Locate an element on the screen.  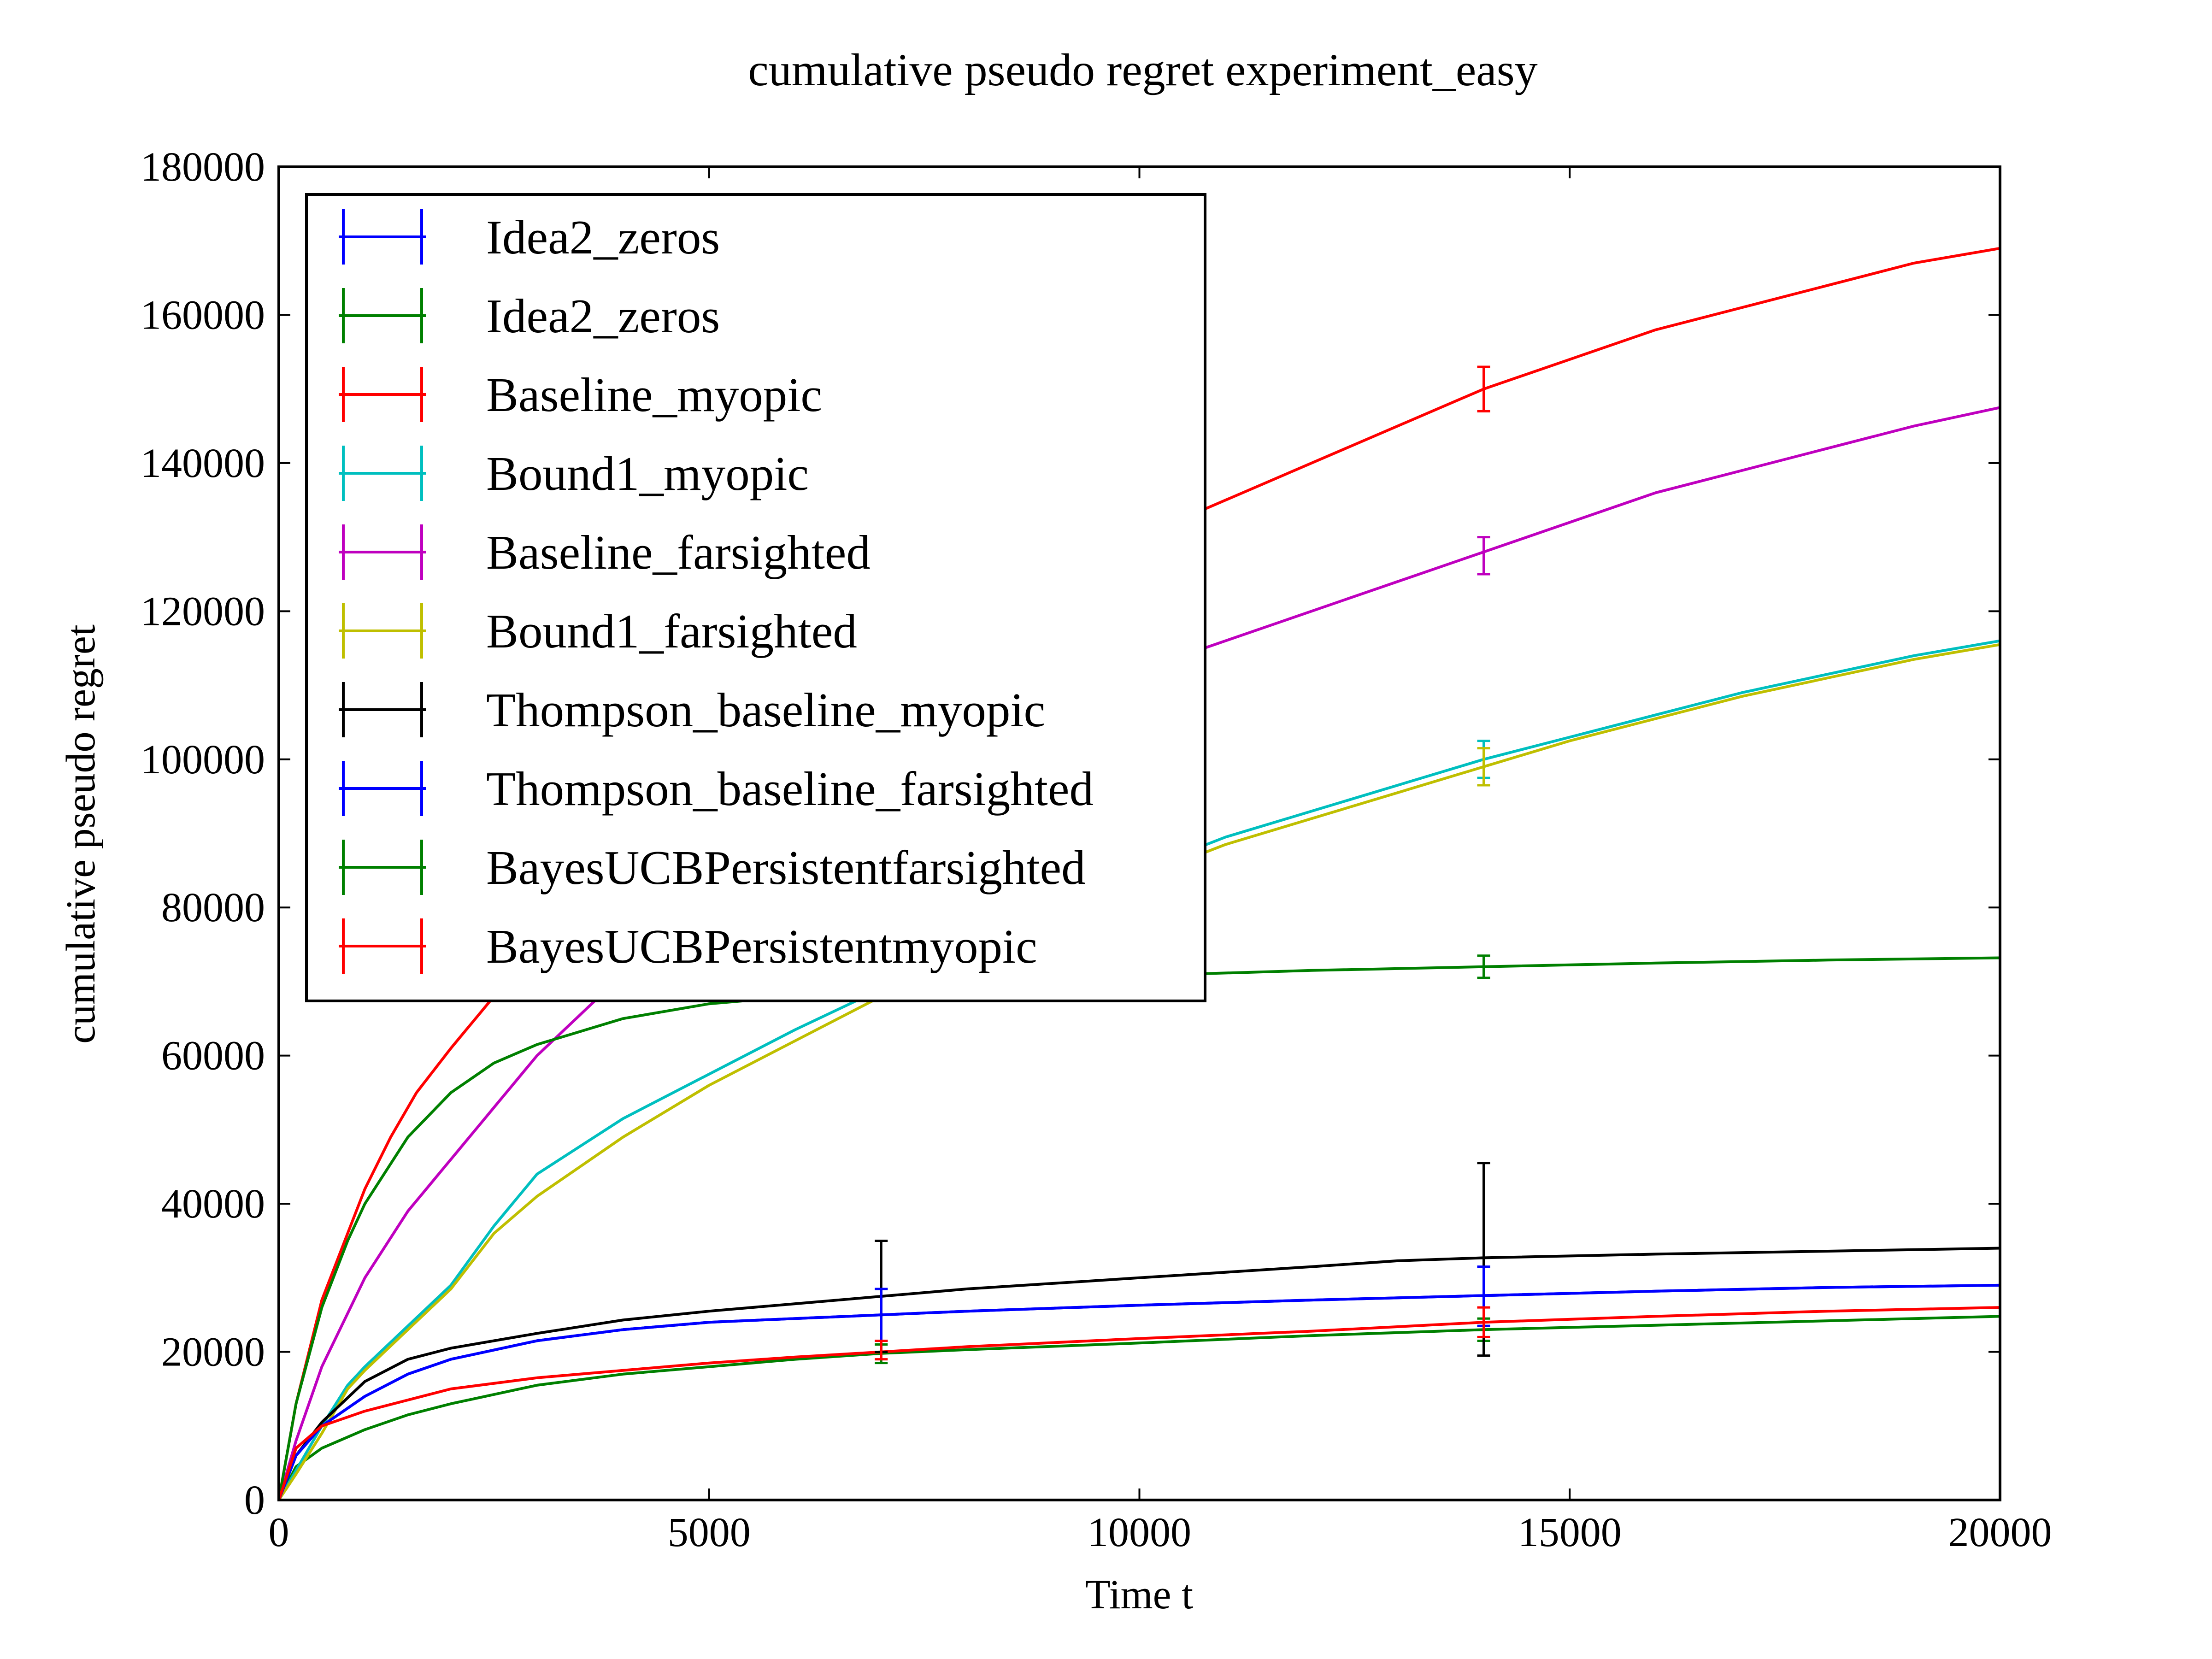
legend-label: Thompson_baseline_myopic is located at coordinates (765, 710).